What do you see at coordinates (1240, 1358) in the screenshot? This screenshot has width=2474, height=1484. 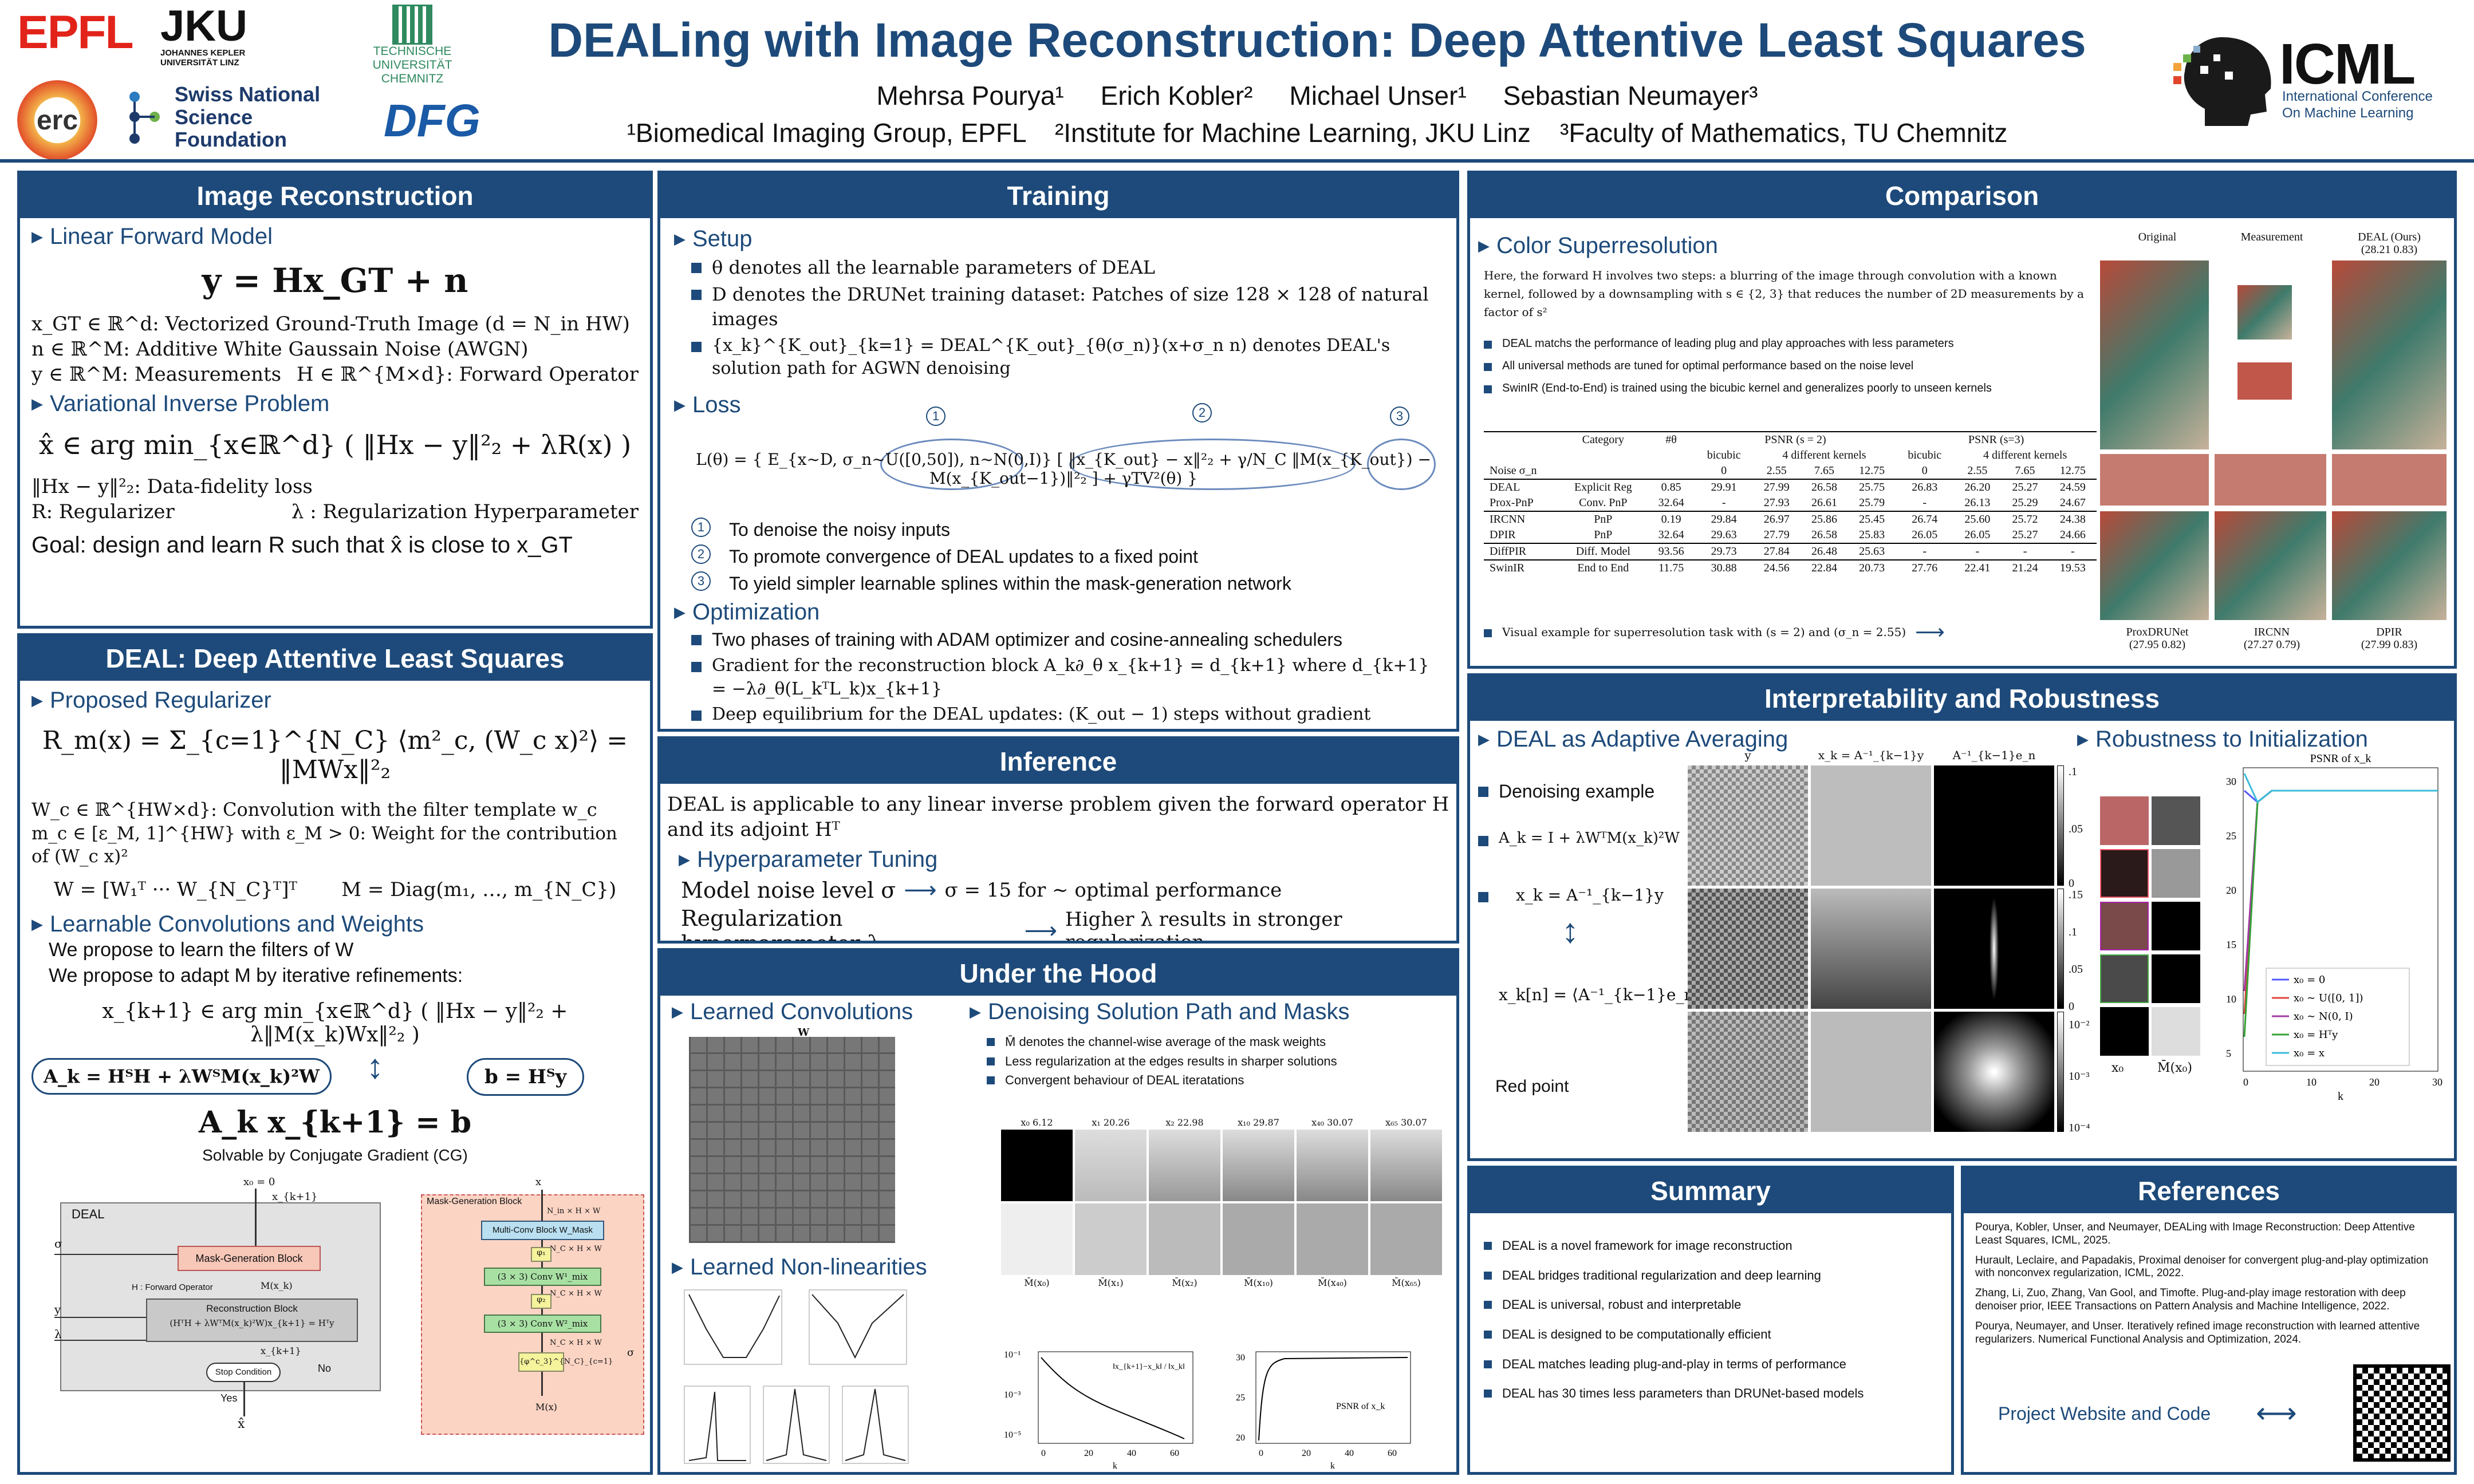 I see `y-tick: 30` at bounding box center [1240, 1358].